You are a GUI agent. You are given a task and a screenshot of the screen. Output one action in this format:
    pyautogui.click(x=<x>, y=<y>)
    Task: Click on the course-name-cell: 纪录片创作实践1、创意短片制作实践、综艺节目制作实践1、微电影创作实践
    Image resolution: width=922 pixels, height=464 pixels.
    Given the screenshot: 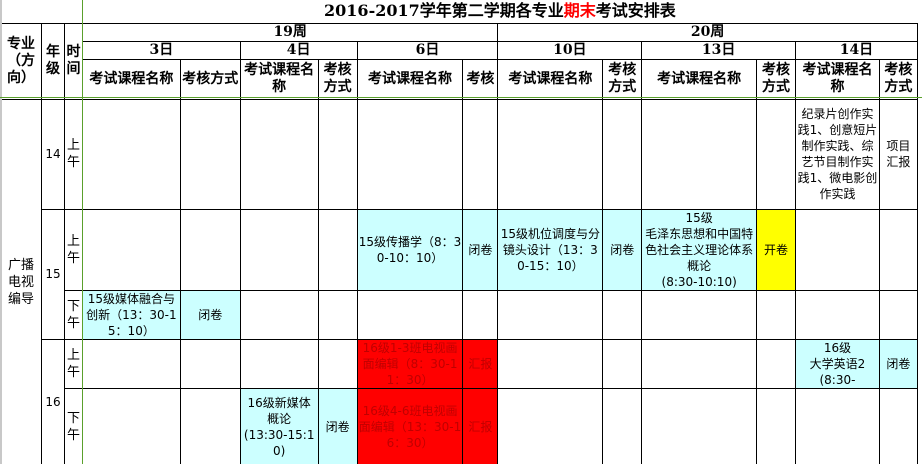 What is the action you would take?
    pyautogui.click(x=837, y=154)
    